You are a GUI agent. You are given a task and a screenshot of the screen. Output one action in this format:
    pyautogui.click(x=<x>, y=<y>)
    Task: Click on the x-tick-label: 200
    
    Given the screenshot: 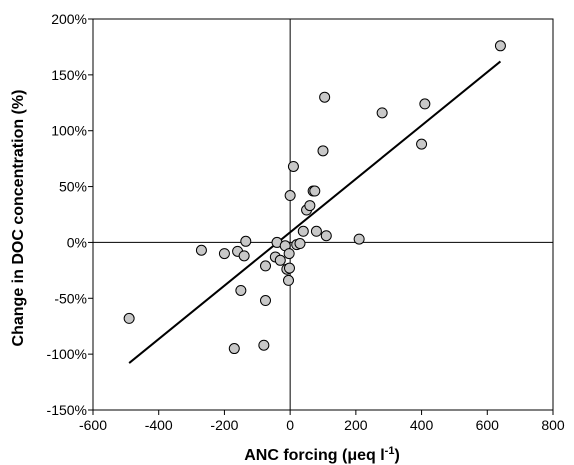 What is the action you would take?
    pyautogui.click(x=356, y=425)
    